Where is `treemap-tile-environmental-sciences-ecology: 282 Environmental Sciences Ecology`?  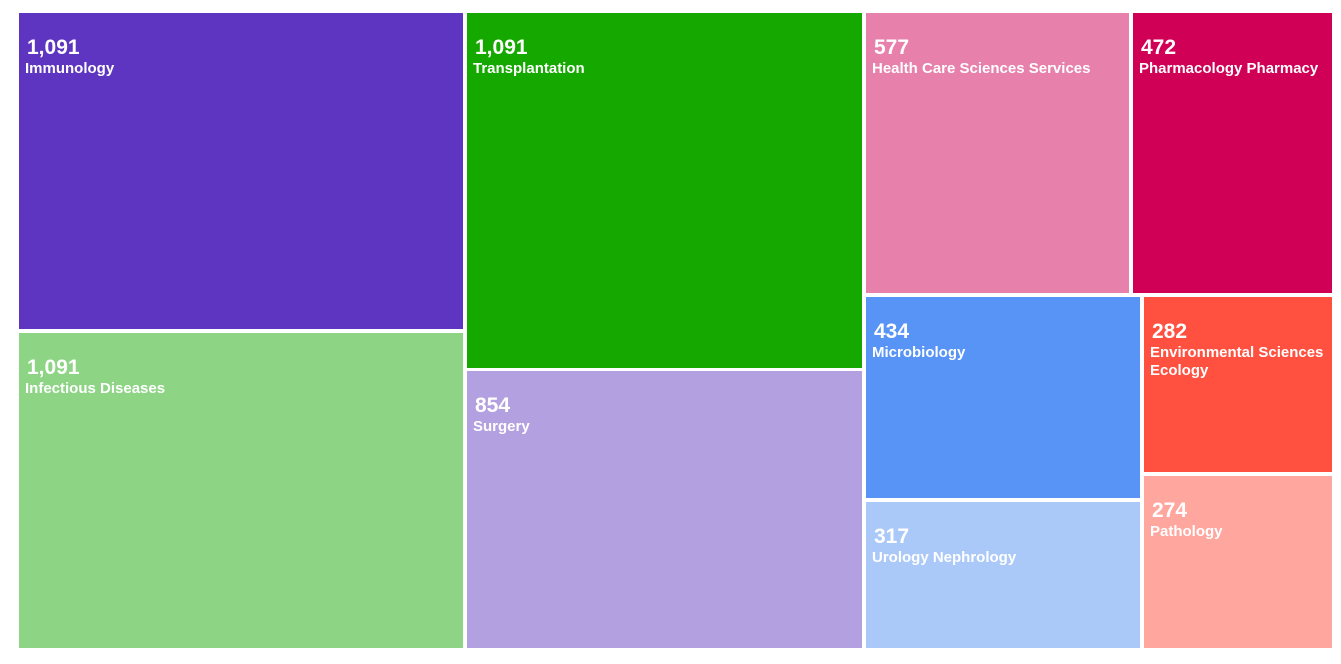 treemap-tile-environmental-sciences-ecology: 282 Environmental Sciences Ecology is located at coordinates (1238, 384).